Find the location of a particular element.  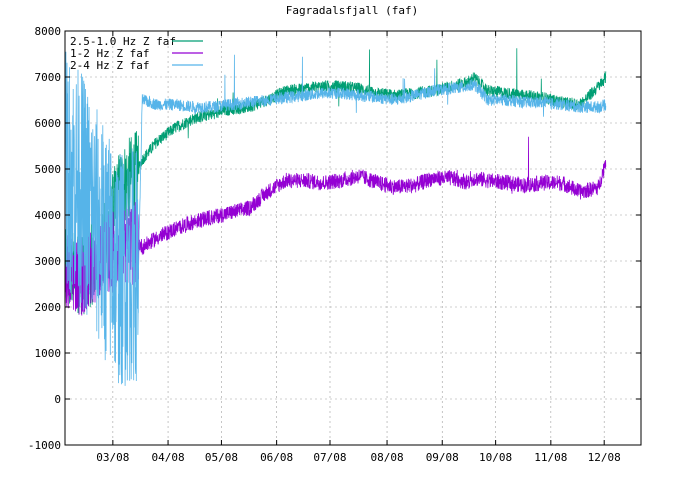

x-tick-label: 05/08 is located at coordinates (221, 457).